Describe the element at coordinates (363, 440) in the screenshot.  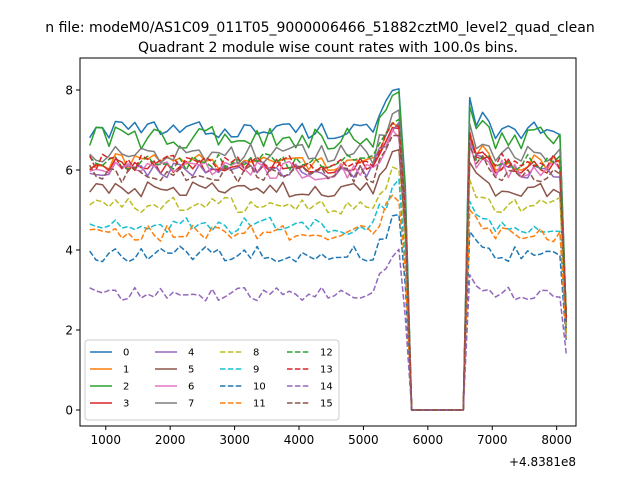
I see `x-tick-label: 5000` at that location.